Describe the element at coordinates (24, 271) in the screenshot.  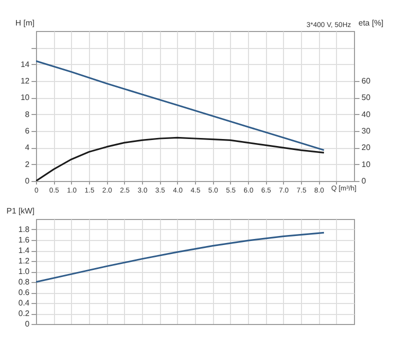
I see `y-tick-label: 1.0` at that location.